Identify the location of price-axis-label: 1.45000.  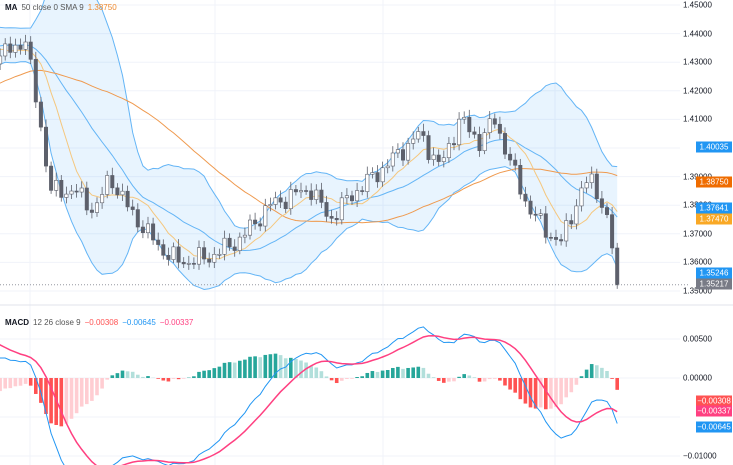
(697, 5).